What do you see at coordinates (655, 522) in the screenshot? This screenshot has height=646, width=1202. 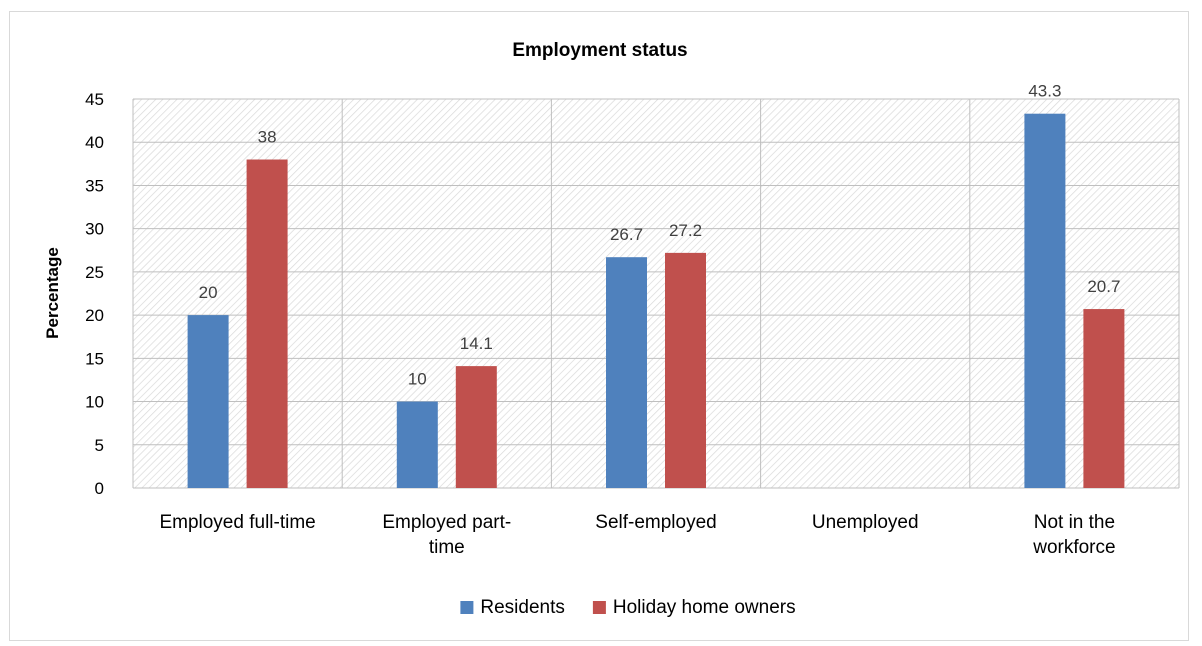 I see `x-tick-label: Self-employed` at bounding box center [655, 522].